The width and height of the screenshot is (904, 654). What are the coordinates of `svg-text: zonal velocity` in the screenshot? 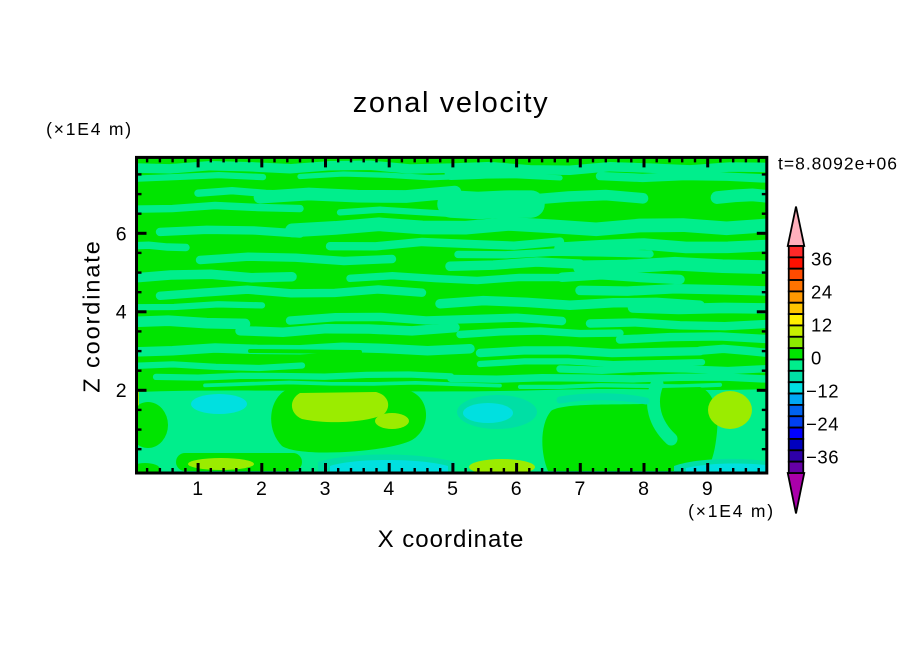 It's located at (451, 103).